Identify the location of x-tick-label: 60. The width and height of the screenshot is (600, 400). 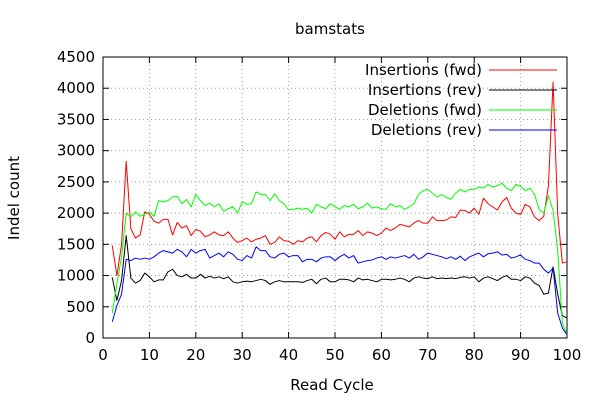
(381, 355).